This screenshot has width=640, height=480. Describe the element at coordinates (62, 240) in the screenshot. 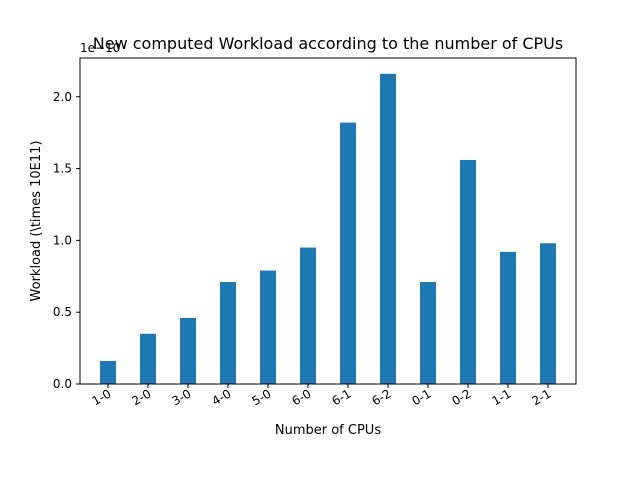

I see `y-tick-label: 1.0` at that location.